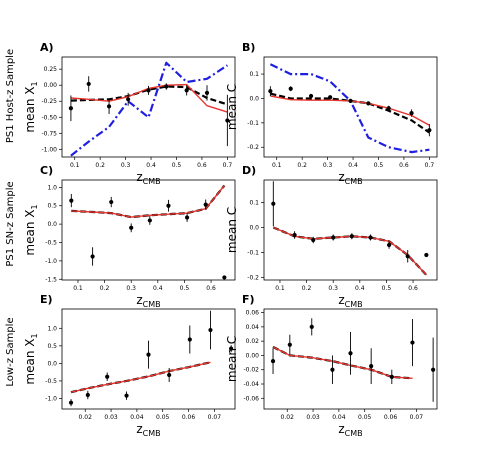 Image resolution: width=484 pixels, height=459 pixels. Describe the element at coordinates (86, 417) in the screenshot. I see `x-tick-label: 0.02` at that location.